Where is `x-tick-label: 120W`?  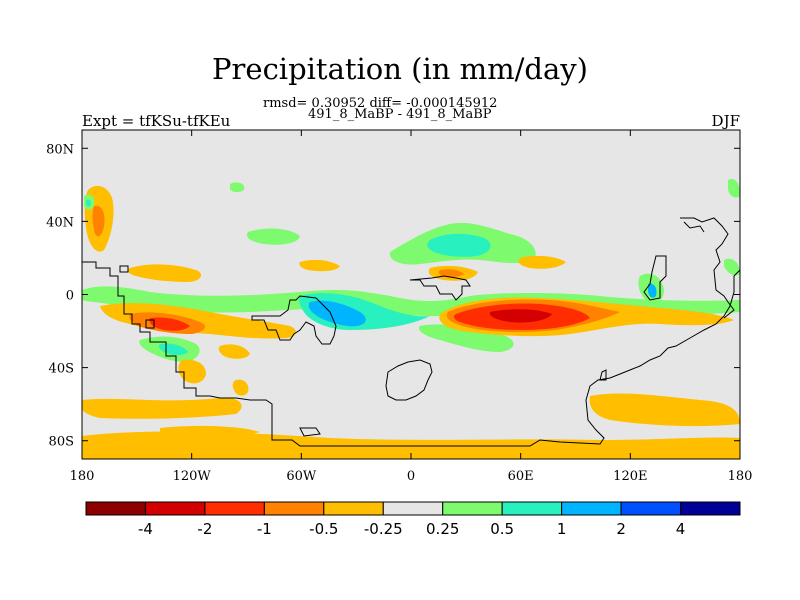
x-tick-label: 120W is located at coordinates (192, 476).